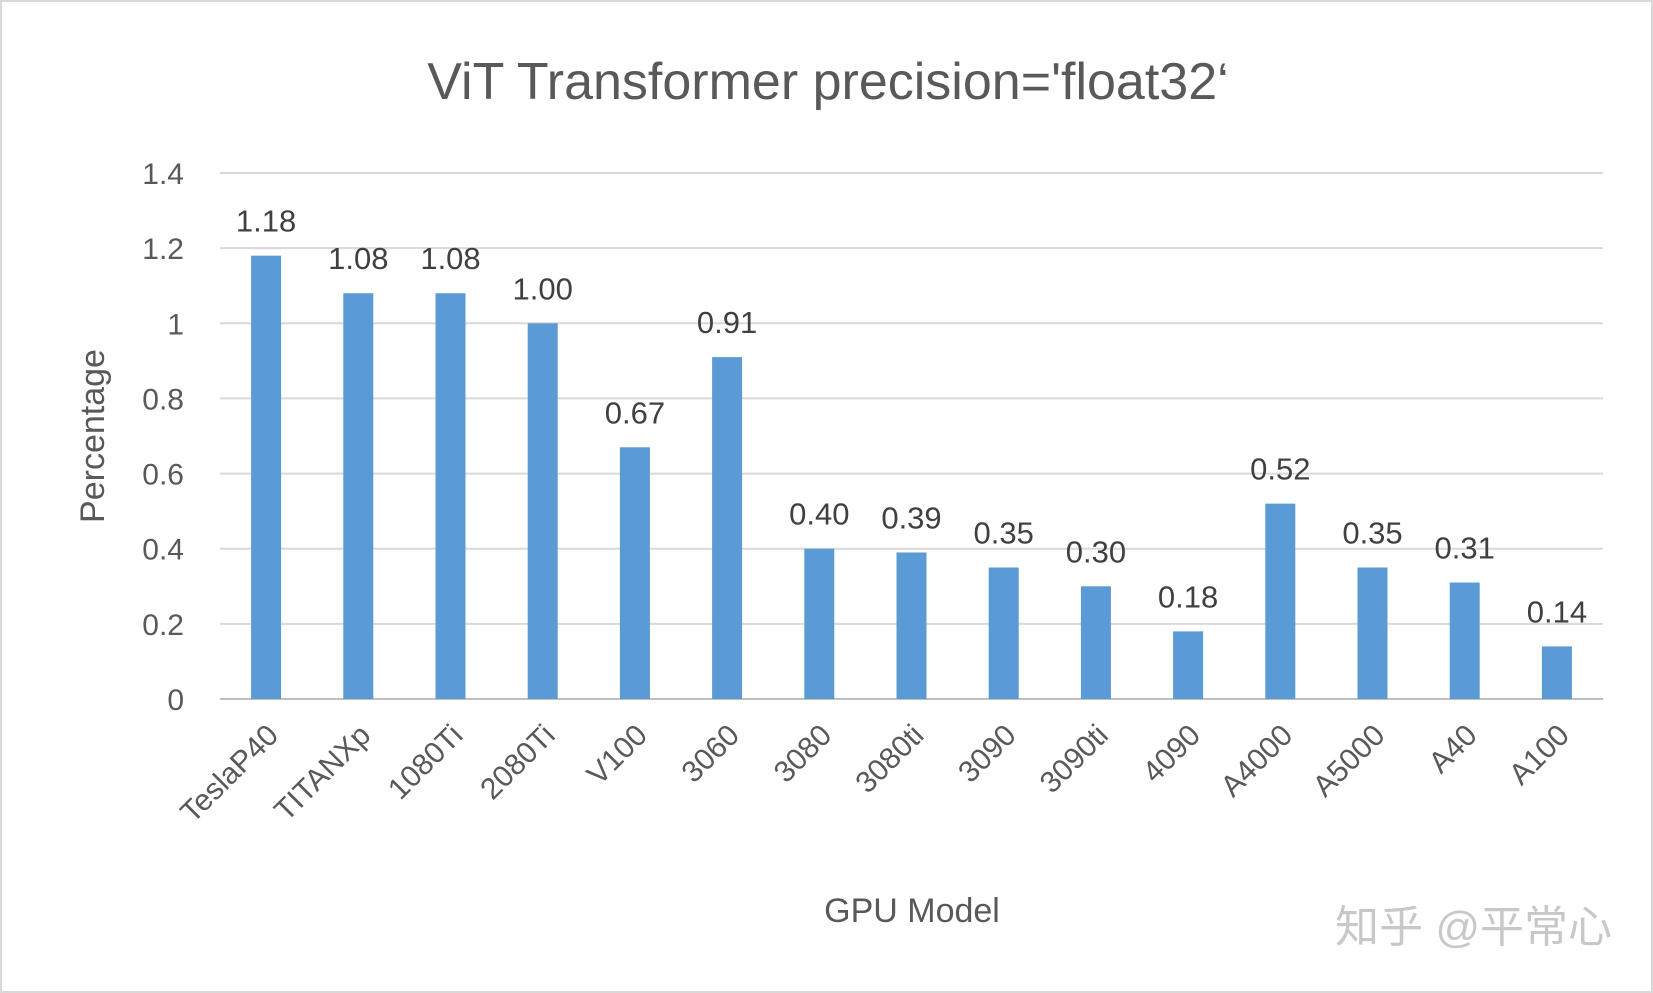  I want to click on bar-2080Ti, so click(542, 511).